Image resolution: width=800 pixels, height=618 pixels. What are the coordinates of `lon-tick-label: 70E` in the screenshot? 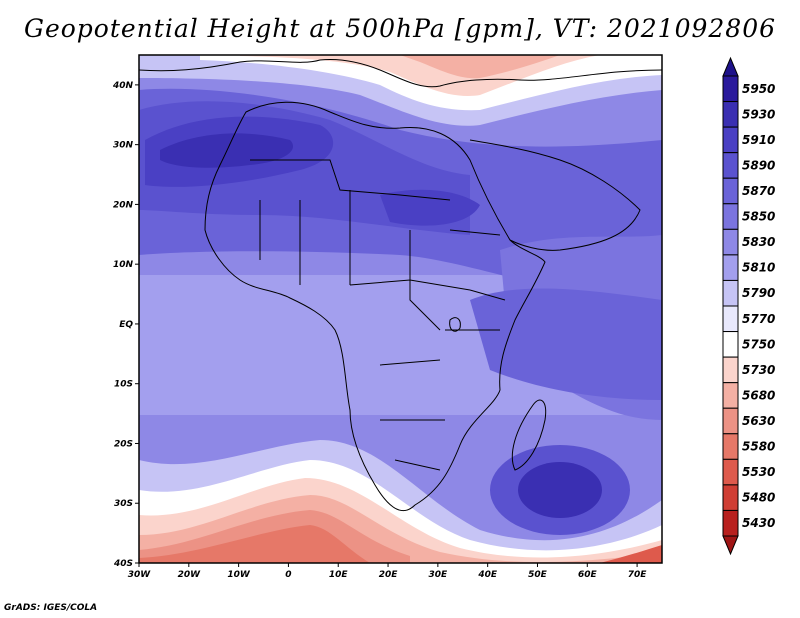 It's located at (638, 575).